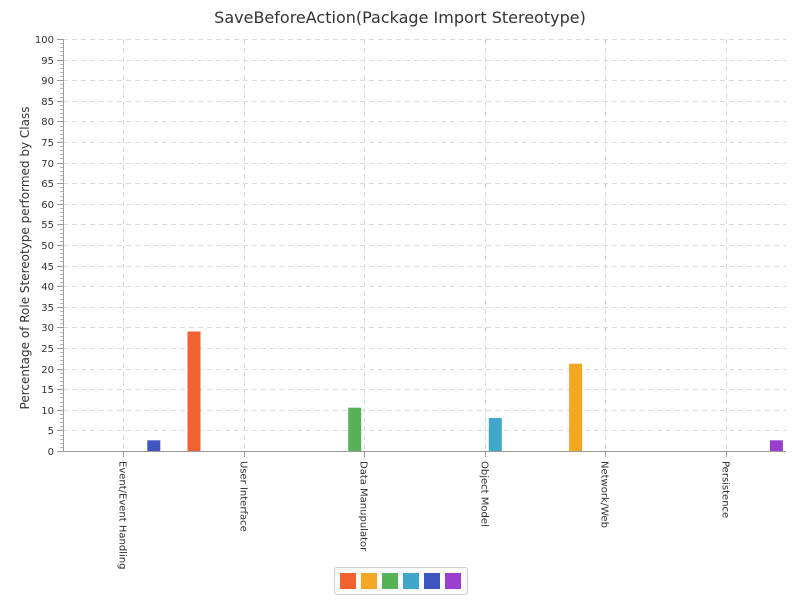 The height and width of the screenshot is (600, 800). What do you see at coordinates (47, 102) in the screenshot?
I see `y-tick-label: 85` at bounding box center [47, 102].